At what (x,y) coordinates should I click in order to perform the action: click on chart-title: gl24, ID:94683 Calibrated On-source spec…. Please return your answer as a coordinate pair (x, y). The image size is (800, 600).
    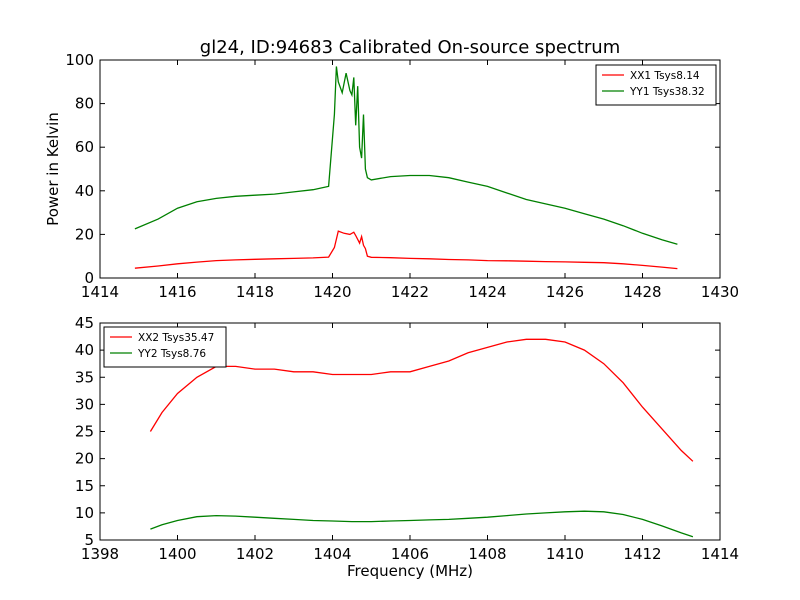
    Looking at the image, I should click on (410, 47).